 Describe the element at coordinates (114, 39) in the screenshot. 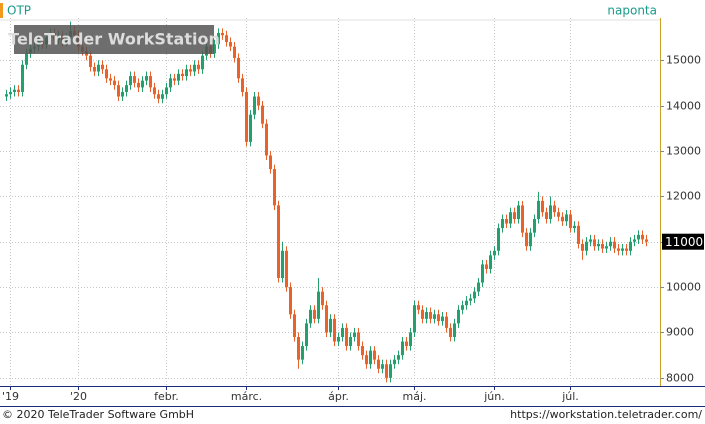

I see `watermark: TeleTrader WorkStation` at that location.